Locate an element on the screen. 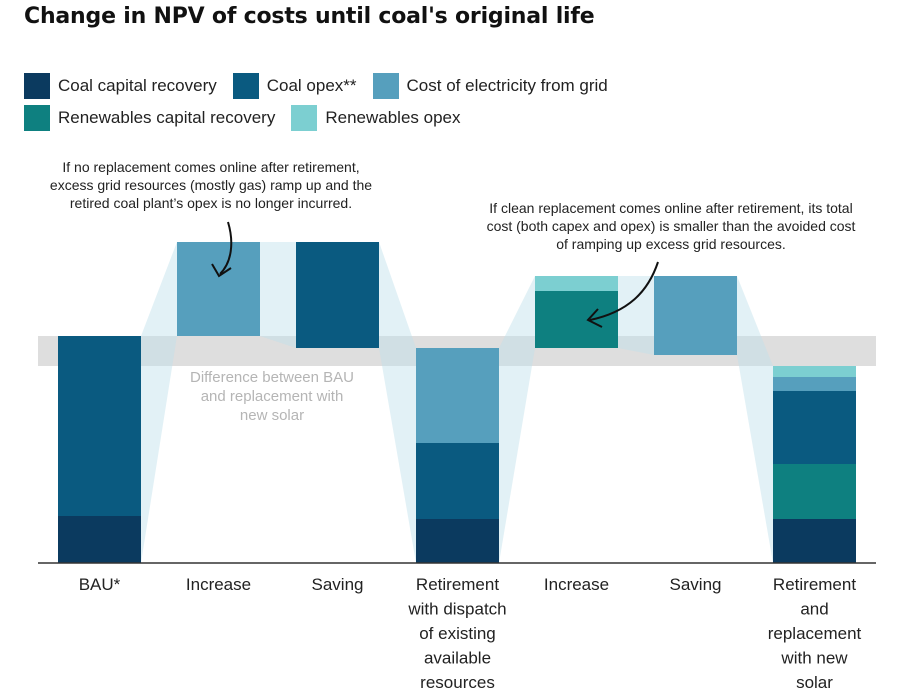  category-label-6: Saving is located at coordinates (696, 584).